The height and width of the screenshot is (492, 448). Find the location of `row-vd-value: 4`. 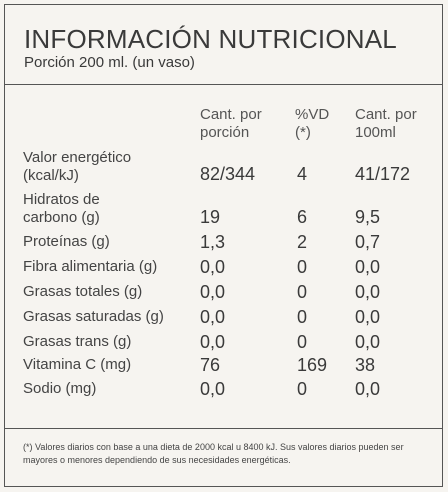

row-vd-value: 4 is located at coordinates (302, 174).